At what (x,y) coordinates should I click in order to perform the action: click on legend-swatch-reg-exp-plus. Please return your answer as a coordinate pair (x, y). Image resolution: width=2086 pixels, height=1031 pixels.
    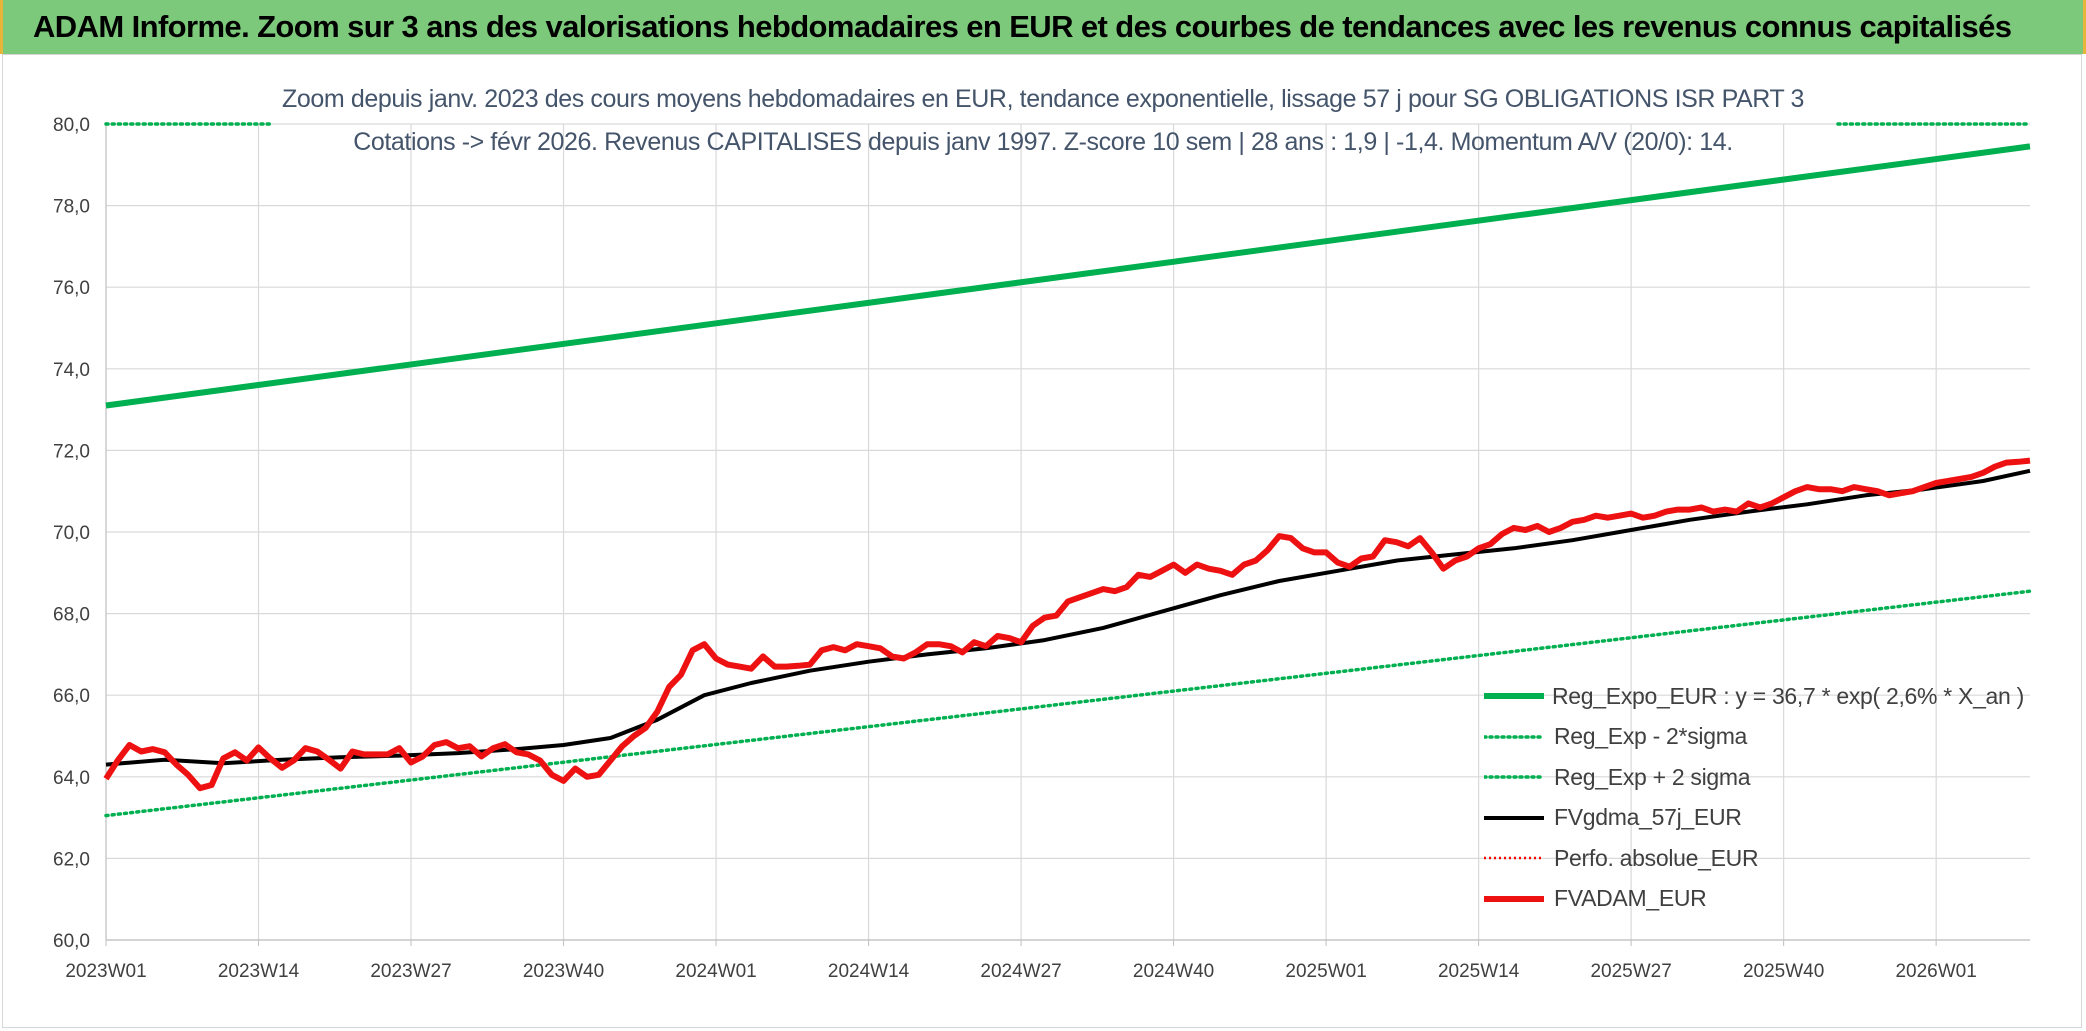
    Looking at the image, I should click on (1514, 777).